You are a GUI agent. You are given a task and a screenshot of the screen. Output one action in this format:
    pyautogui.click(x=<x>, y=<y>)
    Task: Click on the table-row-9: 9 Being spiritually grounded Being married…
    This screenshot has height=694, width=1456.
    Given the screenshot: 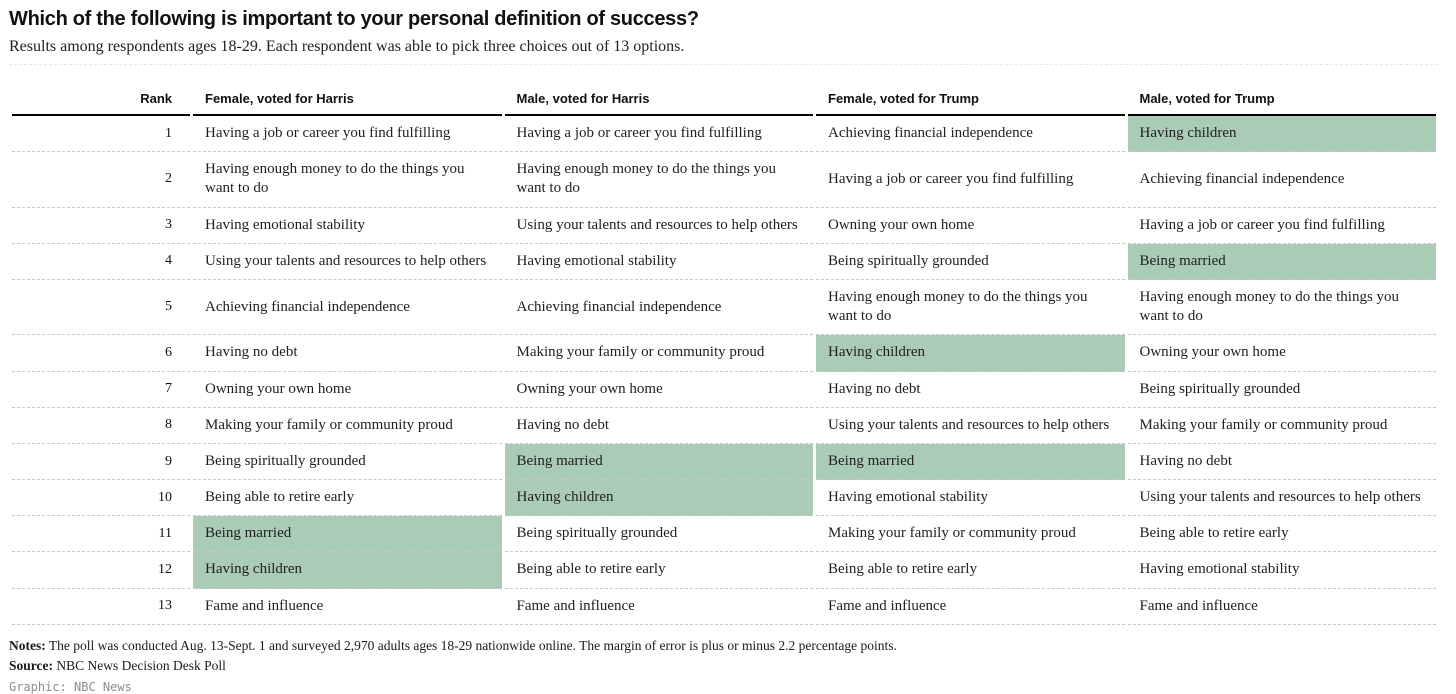 What is the action you would take?
    pyautogui.click(x=724, y=462)
    